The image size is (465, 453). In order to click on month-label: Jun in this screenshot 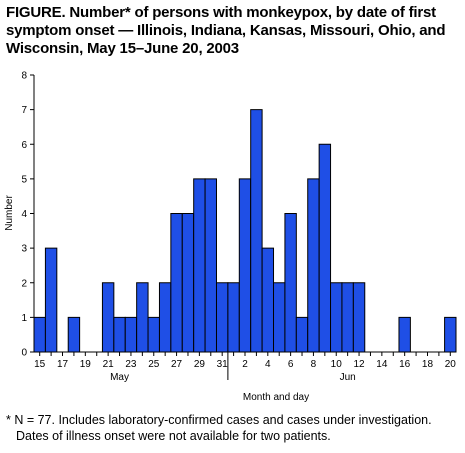, I will do `click(348, 377)`.